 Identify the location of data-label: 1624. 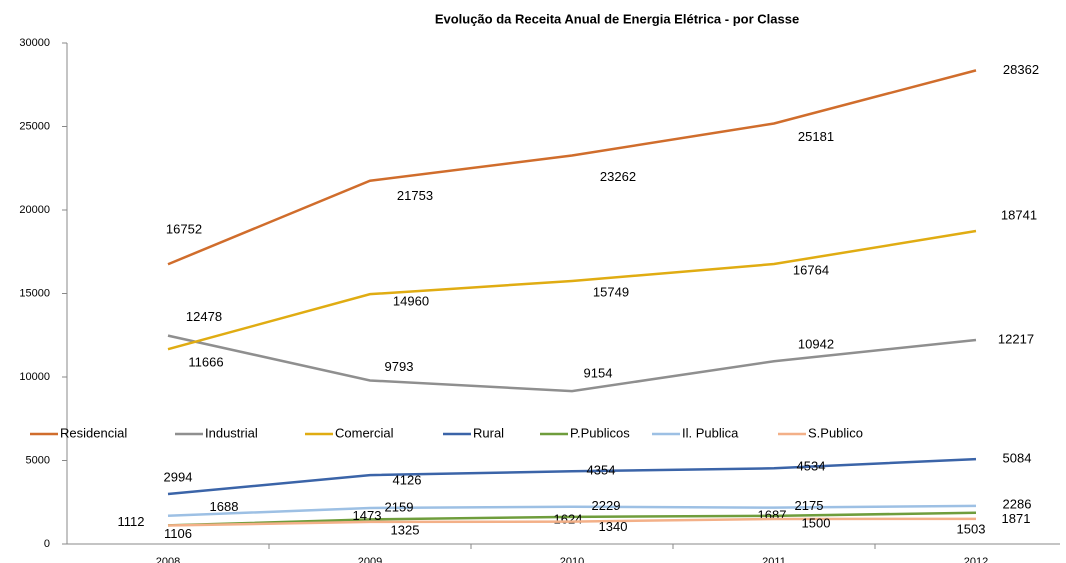
(568, 518).